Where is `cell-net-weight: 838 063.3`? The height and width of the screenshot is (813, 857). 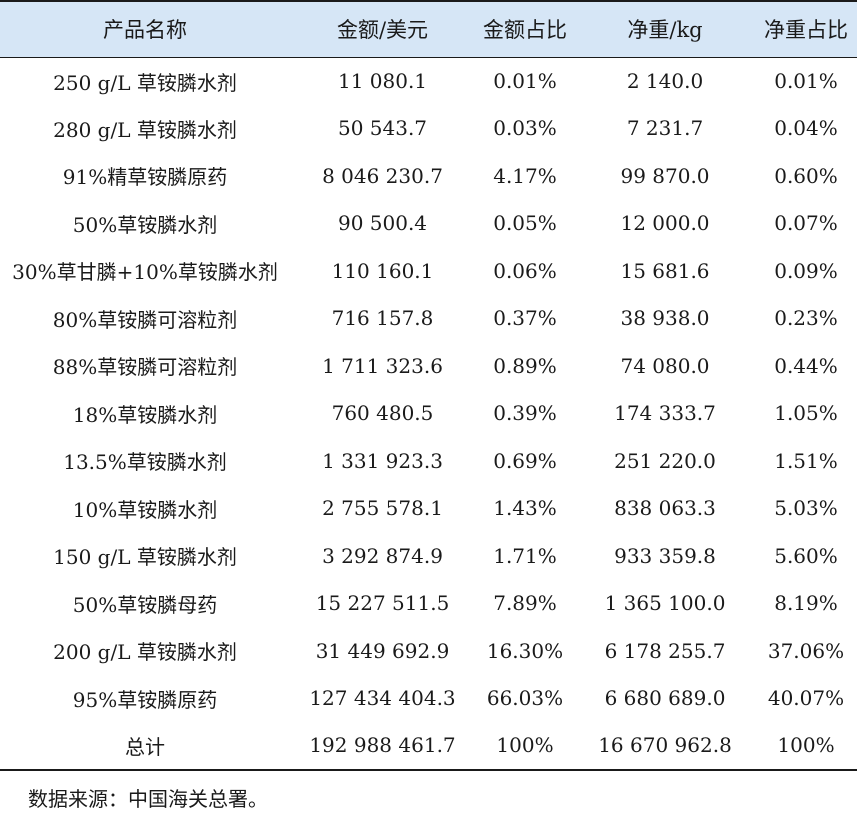 cell-net-weight: 838 063.3 is located at coordinates (665, 508).